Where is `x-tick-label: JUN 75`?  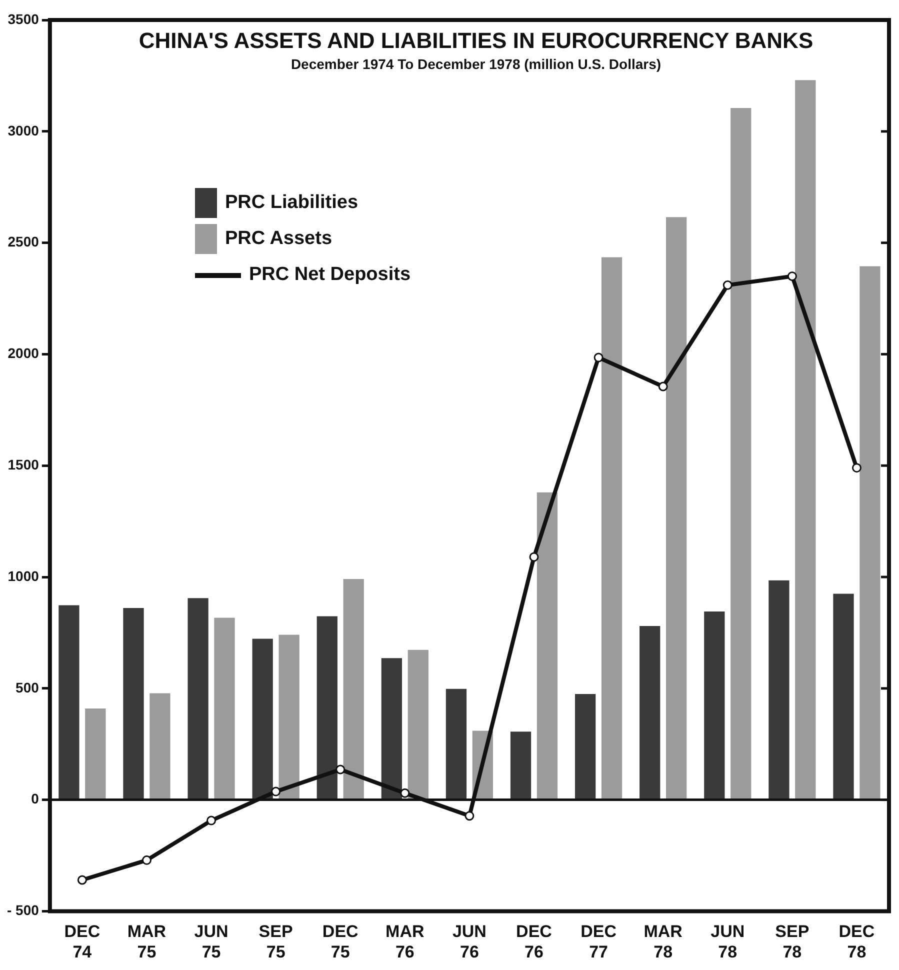
x-tick-label: JUN 75 is located at coordinates (211, 942).